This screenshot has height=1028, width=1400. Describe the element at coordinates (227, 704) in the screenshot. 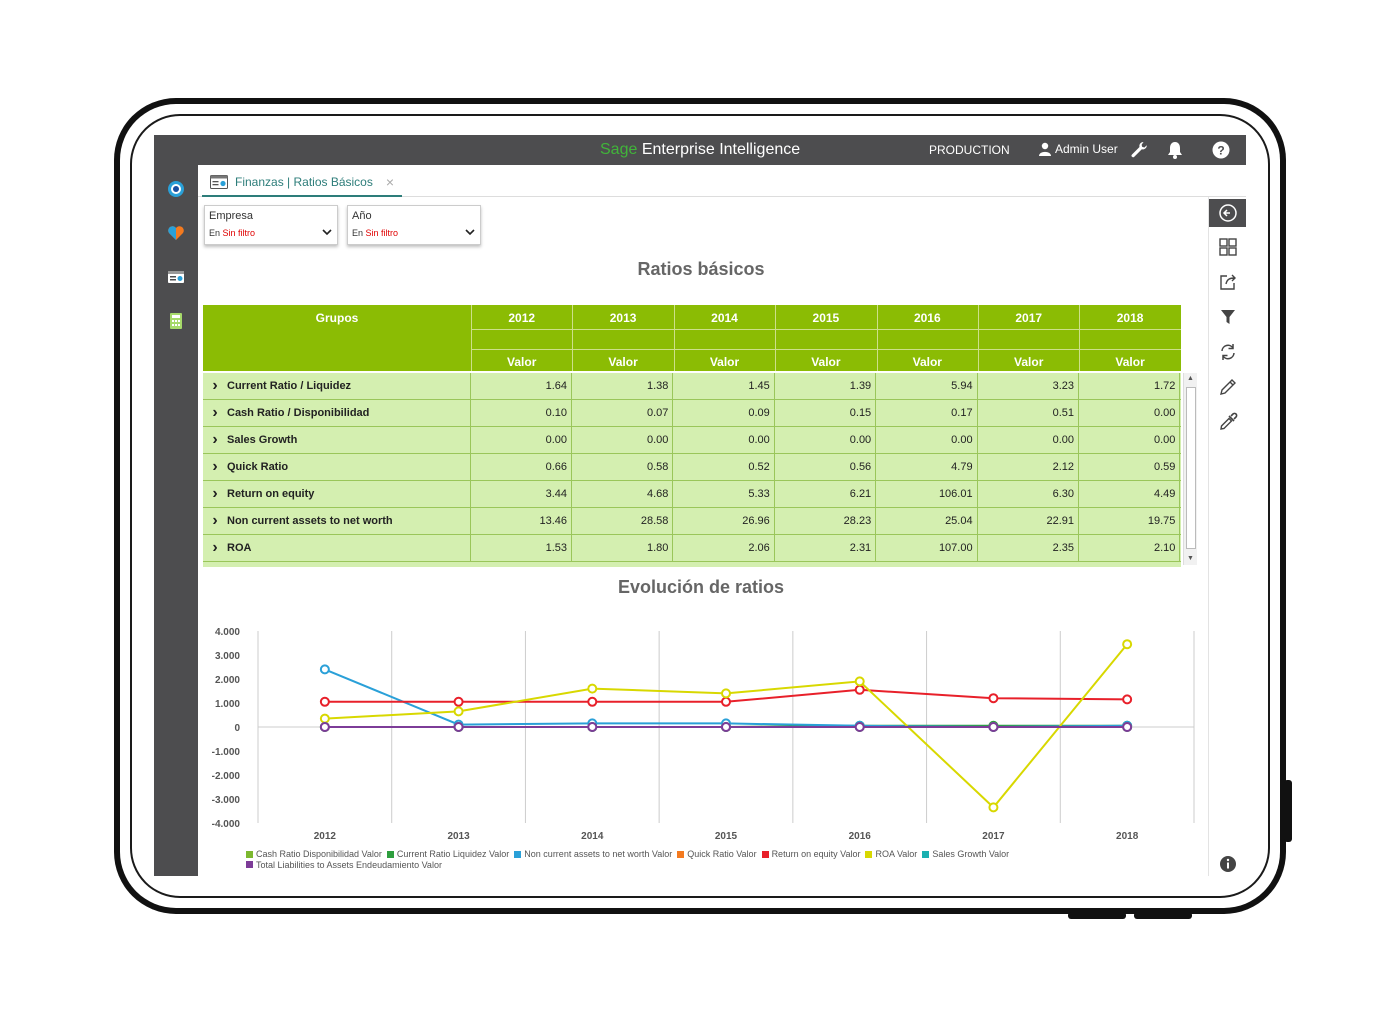

I see `y-tick-label: 1.000` at that location.